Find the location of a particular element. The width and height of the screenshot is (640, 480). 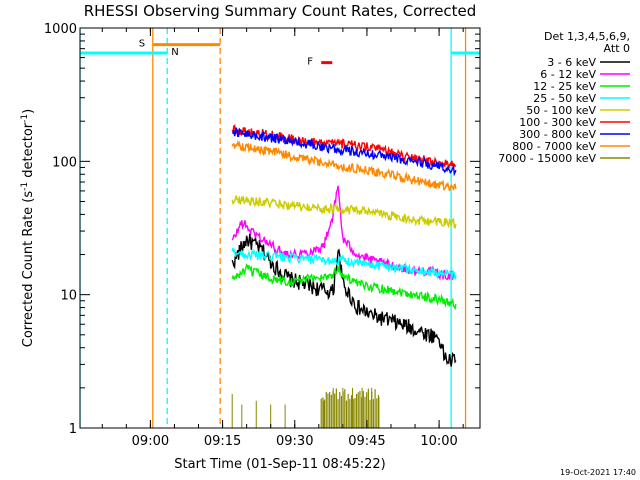

marker-label-s: S is located at coordinates (142, 44).